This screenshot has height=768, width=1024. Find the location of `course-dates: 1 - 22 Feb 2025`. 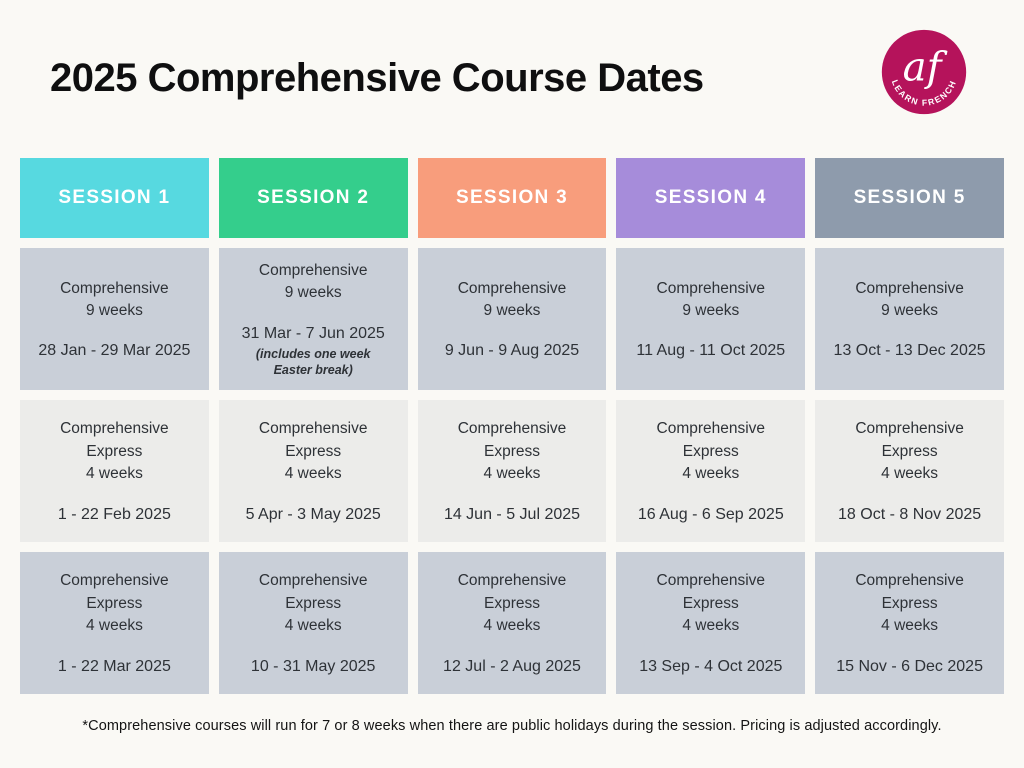

course-dates: 1 - 22 Feb 2025 is located at coordinates (114, 514).